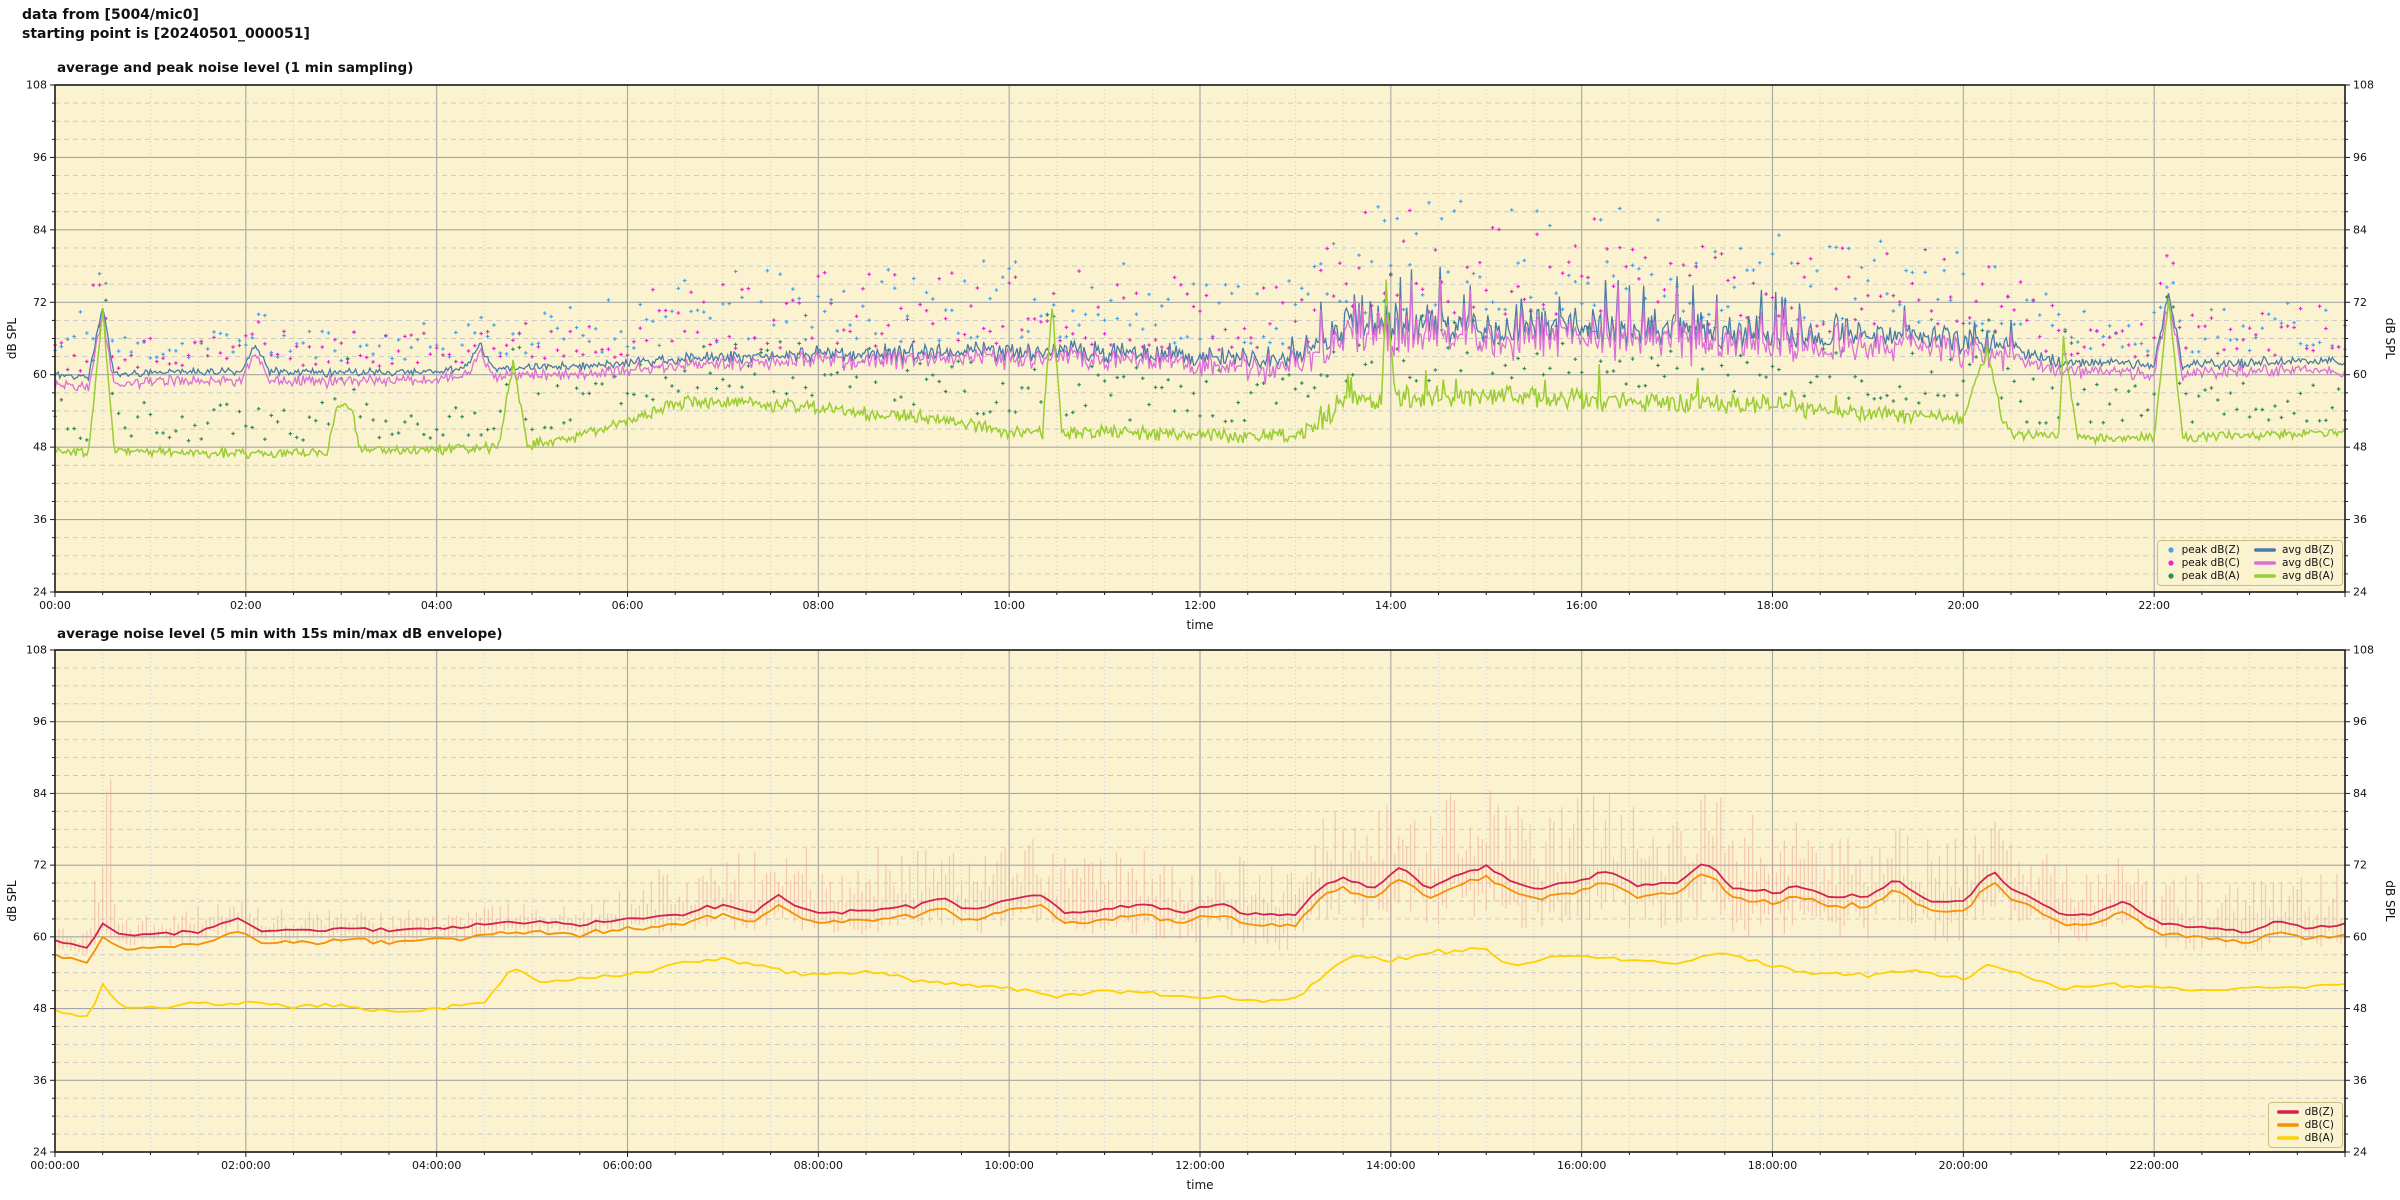 This screenshot has height=1200, width=2400. Describe the element at coordinates (1390, 1165) in the screenshot. I see `svg-text: 14:00:00` at that location.